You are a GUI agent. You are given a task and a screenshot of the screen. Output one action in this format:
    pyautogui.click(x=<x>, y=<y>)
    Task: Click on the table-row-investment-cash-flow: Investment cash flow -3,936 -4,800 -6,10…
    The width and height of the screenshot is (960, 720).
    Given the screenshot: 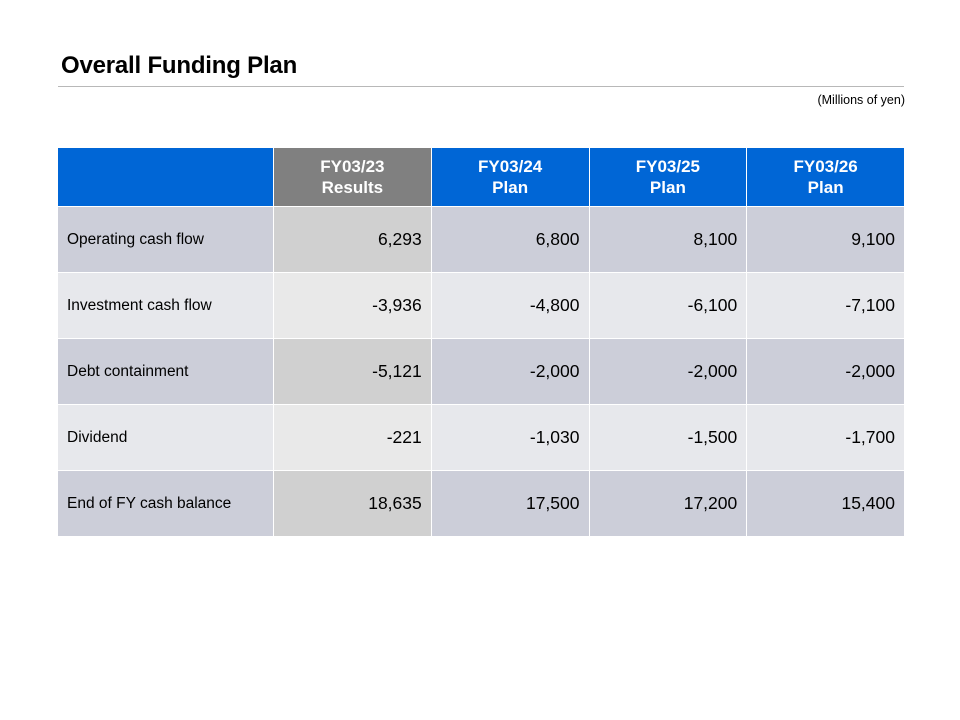 What is the action you would take?
    pyautogui.click(x=481, y=305)
    